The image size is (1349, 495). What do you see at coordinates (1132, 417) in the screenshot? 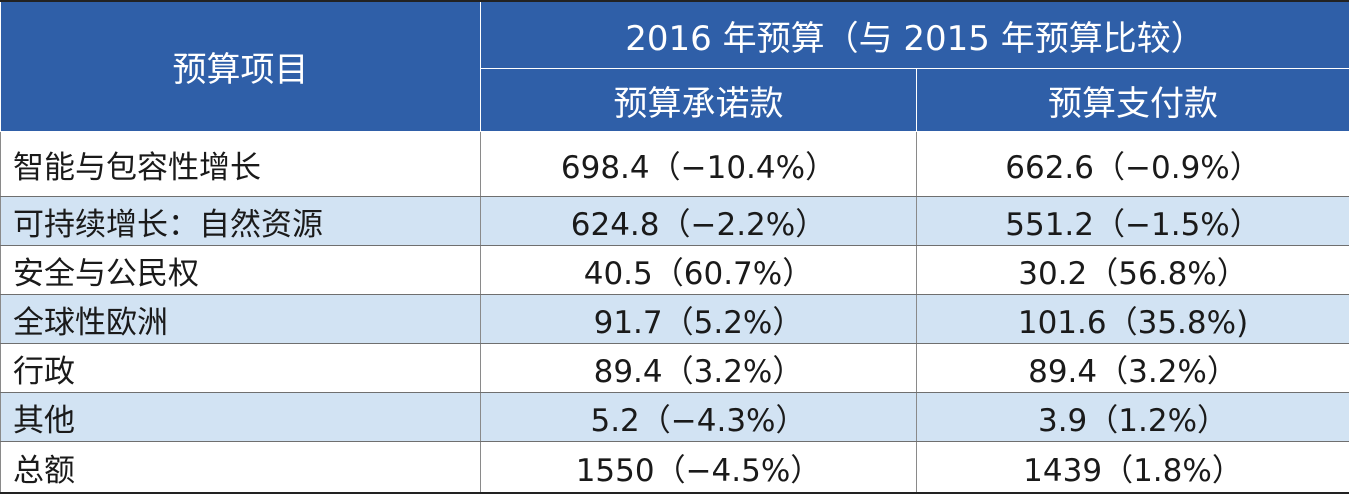
I see `payments-cell: 3.9（1.2%）` at bounding box center [1132, 417].